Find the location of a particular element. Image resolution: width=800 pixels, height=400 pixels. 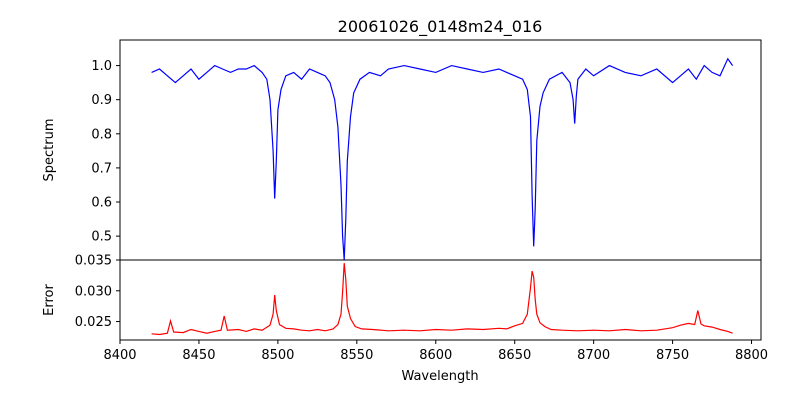

error-x-ticks: 8400 8450 8500 8550 8600 8650 8700 8750 8800 is located at coordinates (435, 351).